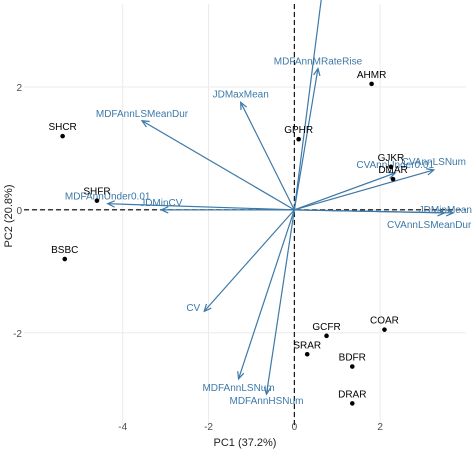 The image size is (474, 450). I want to click on x-tick-label-1: -2, so click(208, 427).